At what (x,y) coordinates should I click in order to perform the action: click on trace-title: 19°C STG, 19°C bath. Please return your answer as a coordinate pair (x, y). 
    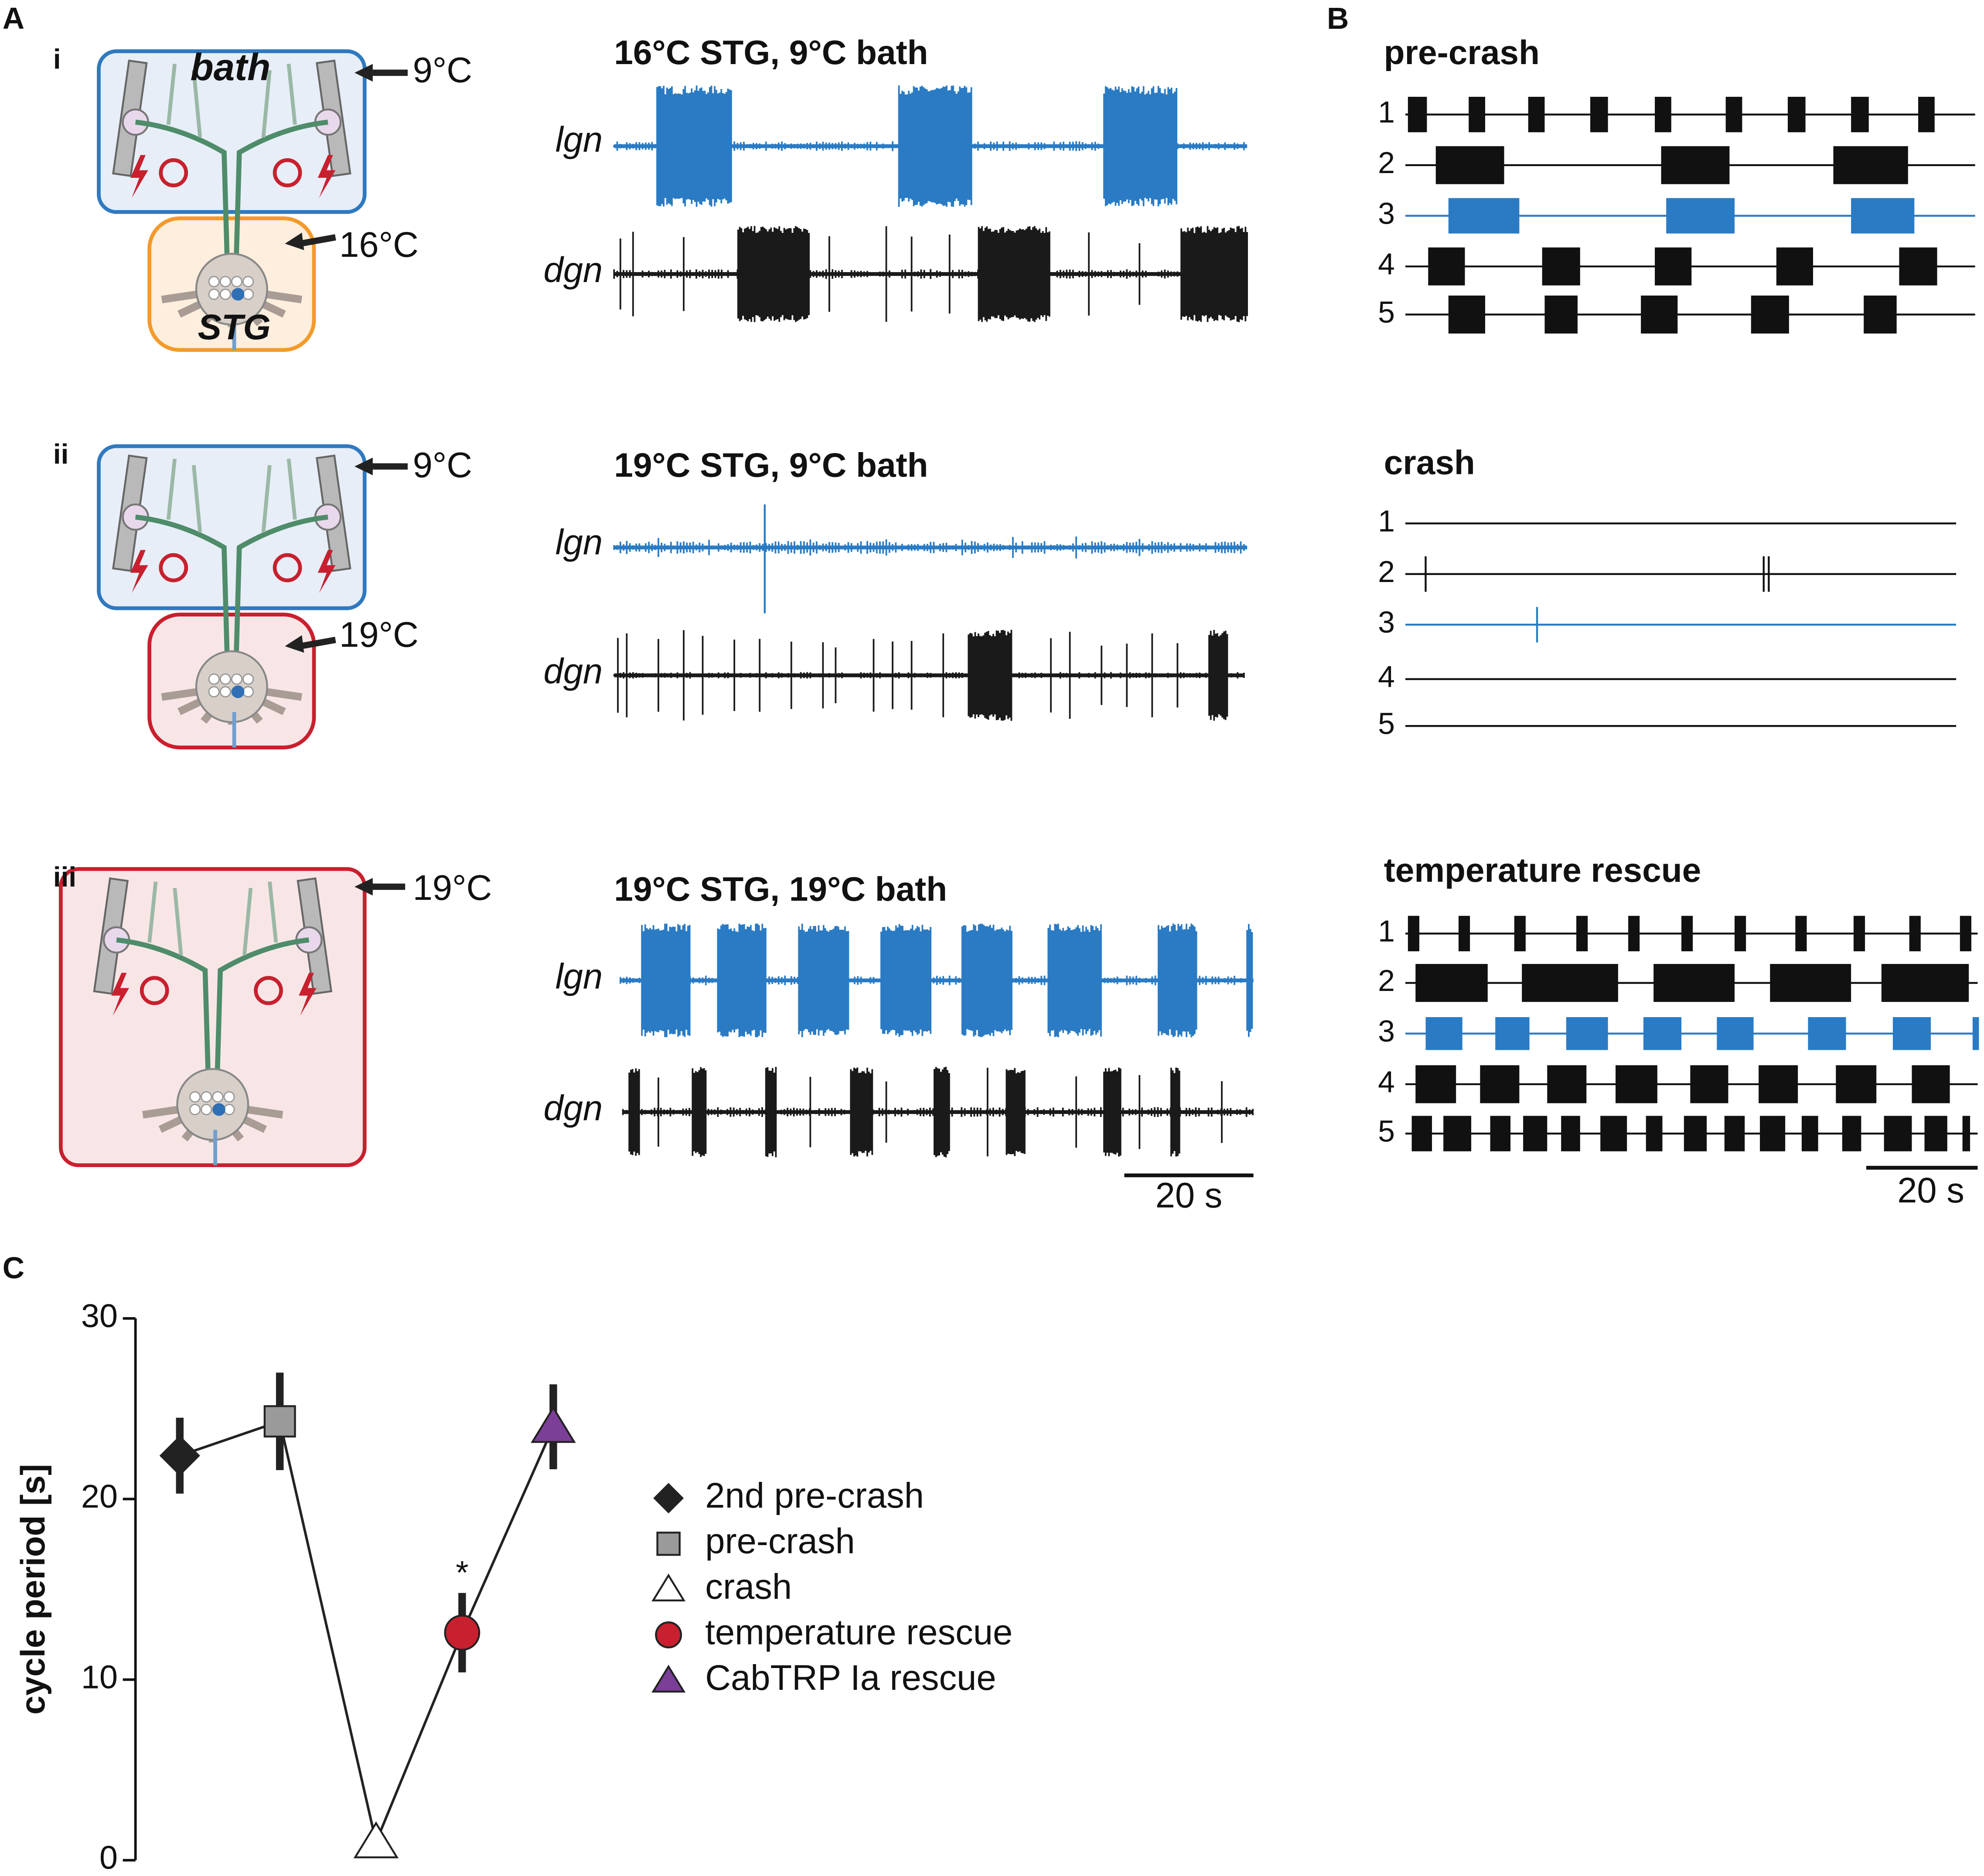
    Looking at the image, I should click on (781, 889).